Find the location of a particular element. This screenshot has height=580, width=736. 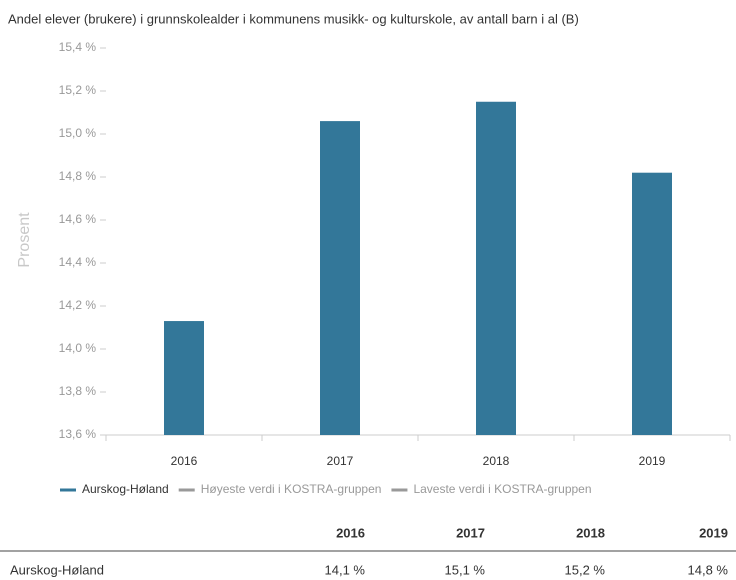

y-axis-label: Prosent is located at coordinates (24, 240).